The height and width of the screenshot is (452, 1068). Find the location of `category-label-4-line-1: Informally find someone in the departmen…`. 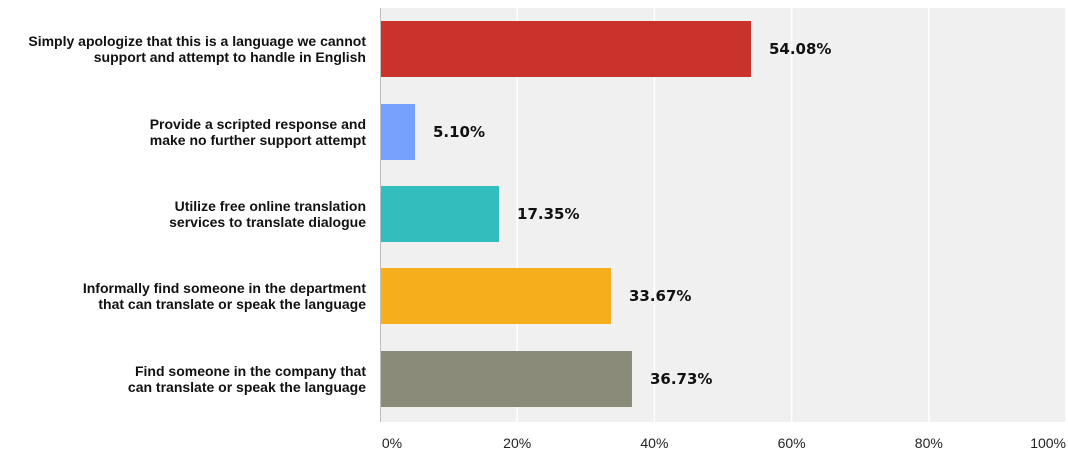

category-label-4-line-1: Informally find someone in the departmen… is located at coordinates (224, 288).